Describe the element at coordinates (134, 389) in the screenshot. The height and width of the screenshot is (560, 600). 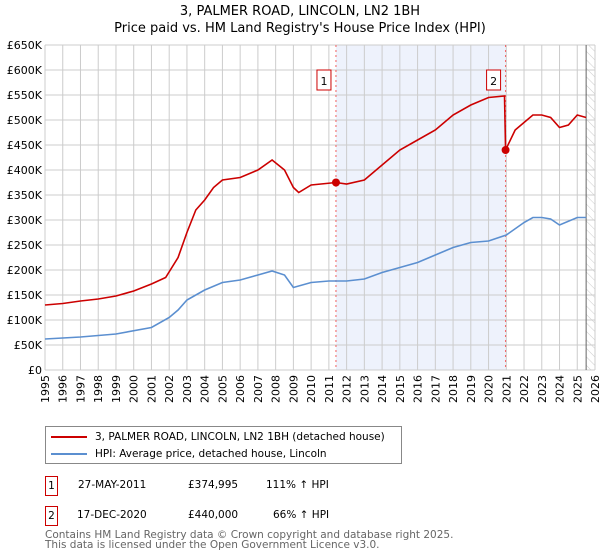
I see `x-tick-label: 2000` at that location.